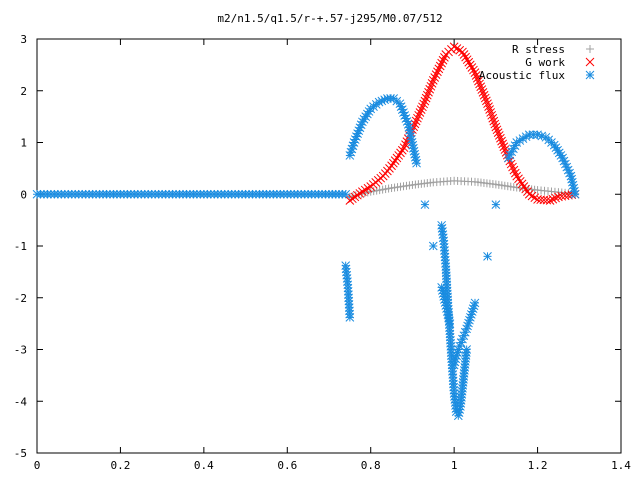 This screenshot has height=480, width=640. Describe the element at coordinates (522, 75) in the screenshot. I see `legend-label: Acoustic flux` at that location.